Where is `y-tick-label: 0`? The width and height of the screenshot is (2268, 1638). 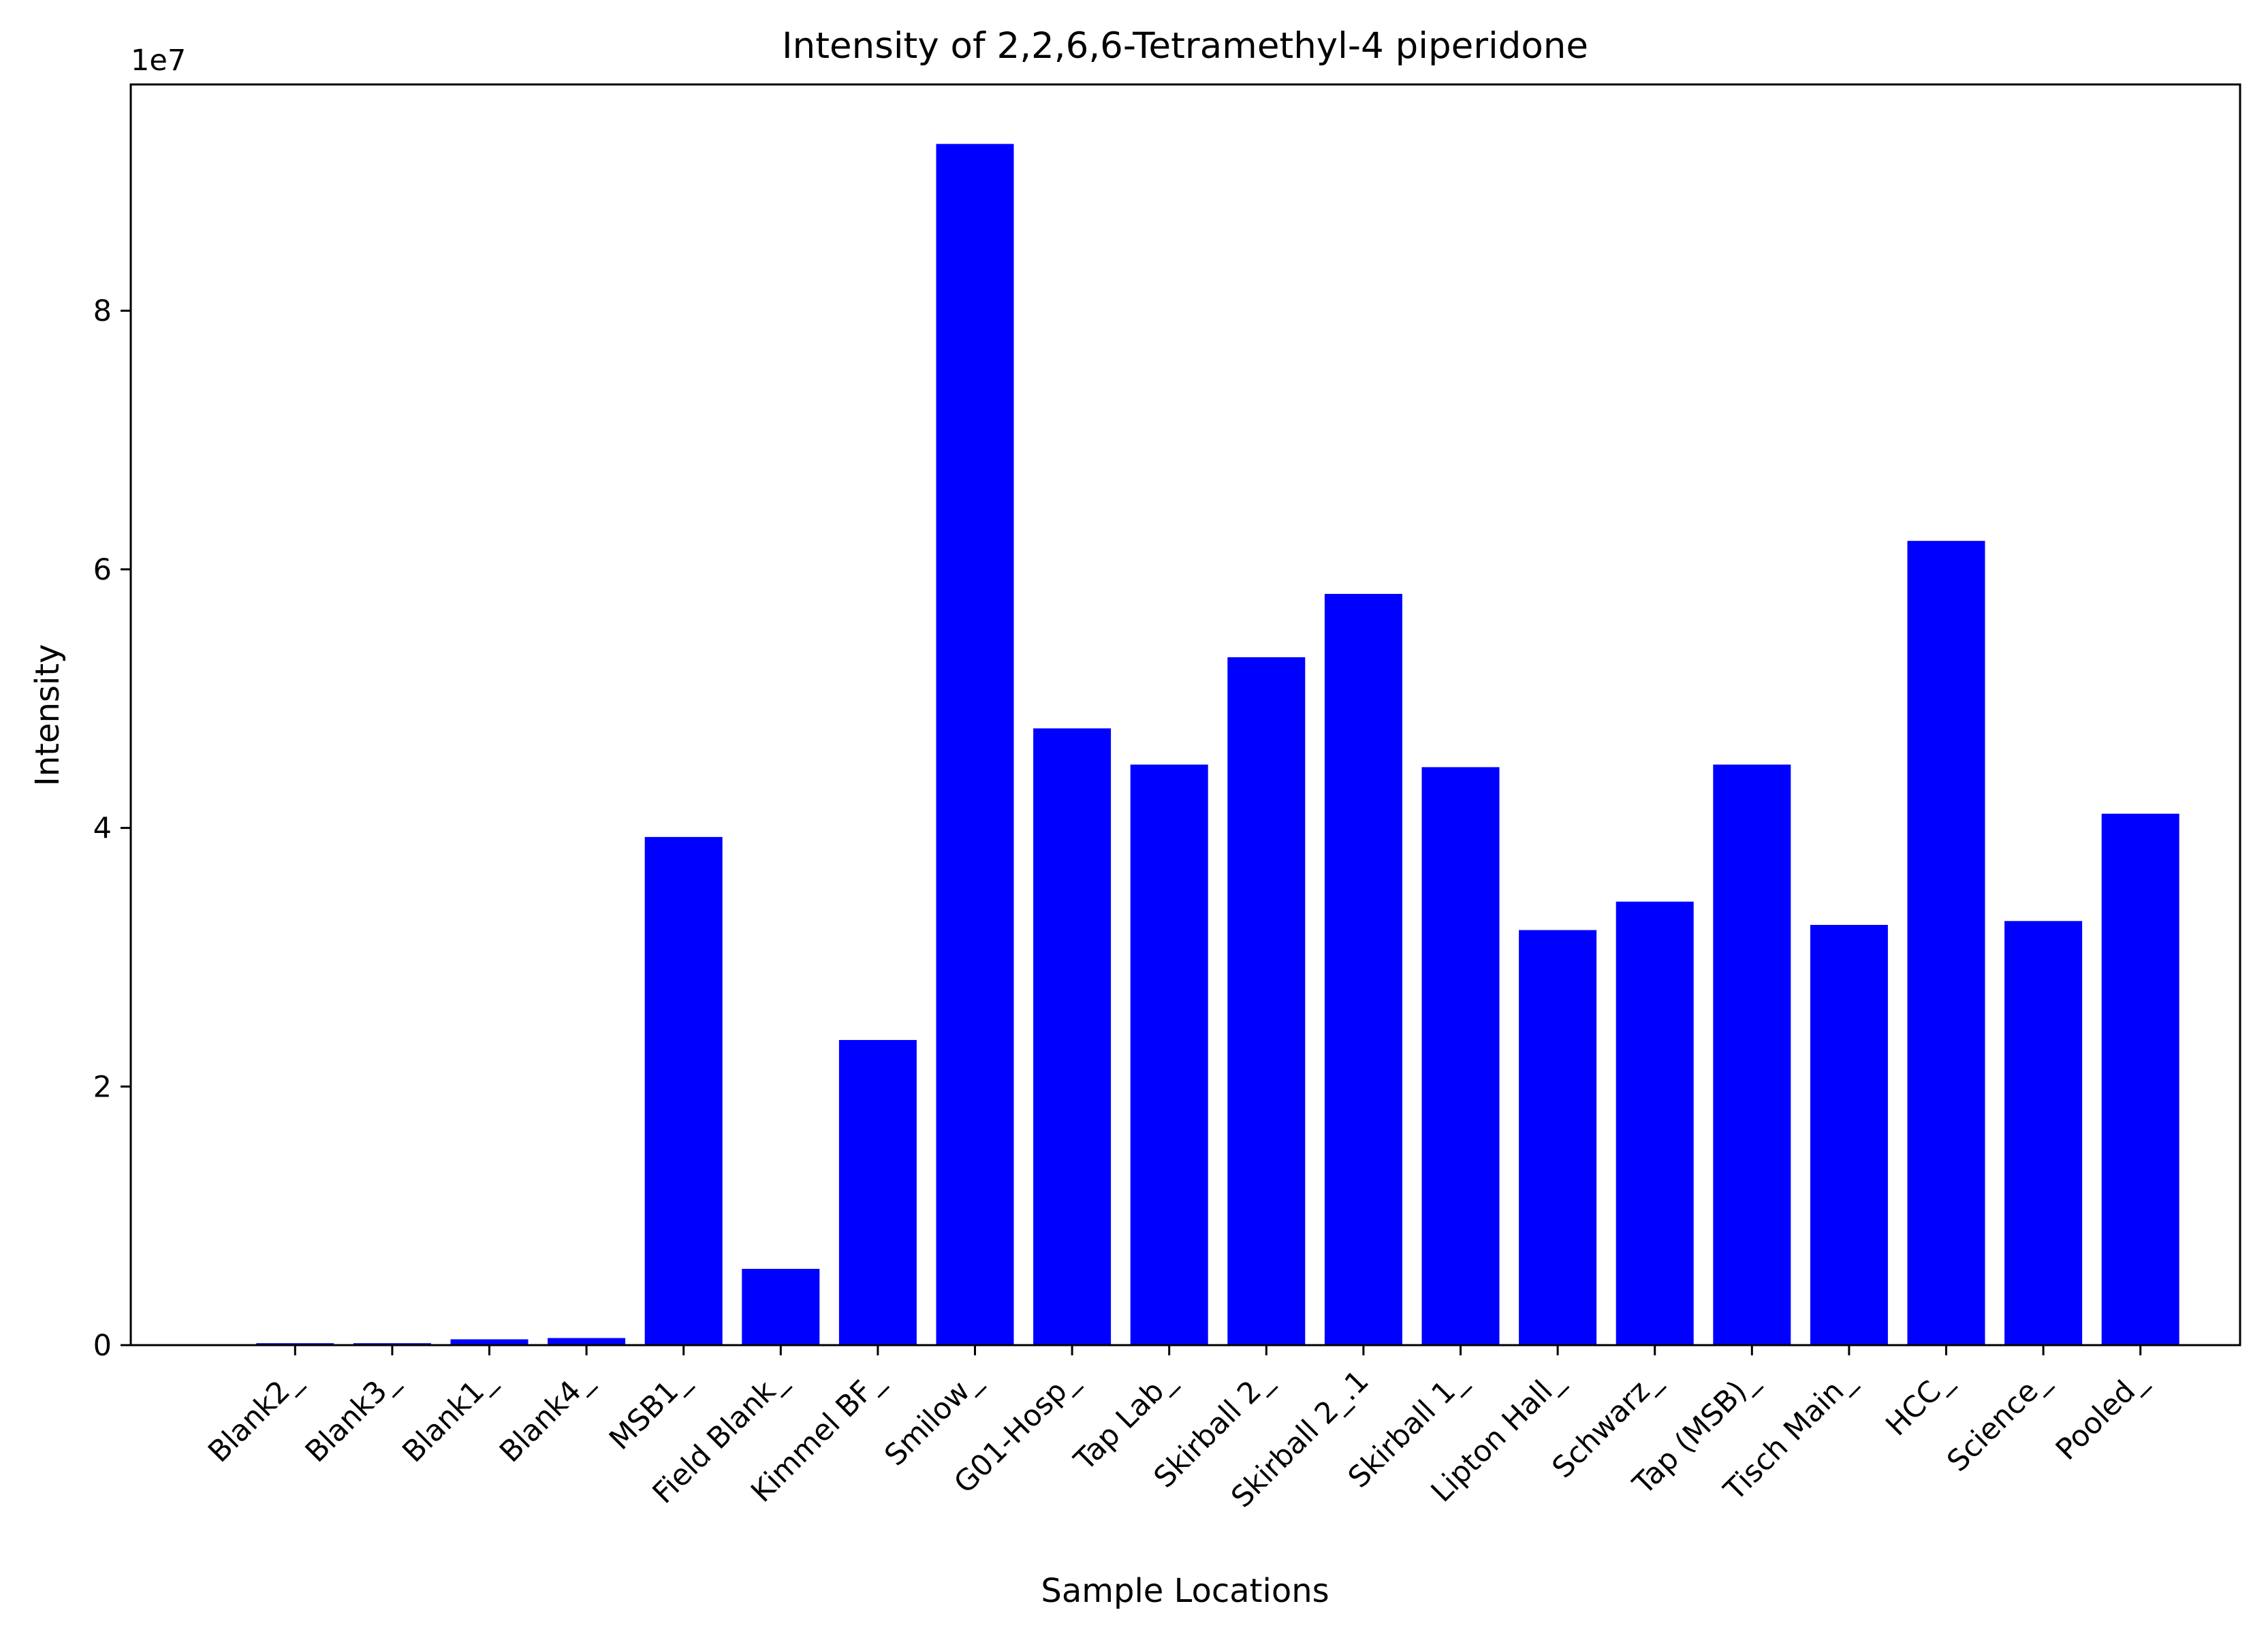
y-tick-label: 0 is located at coordinates (102, 1346).